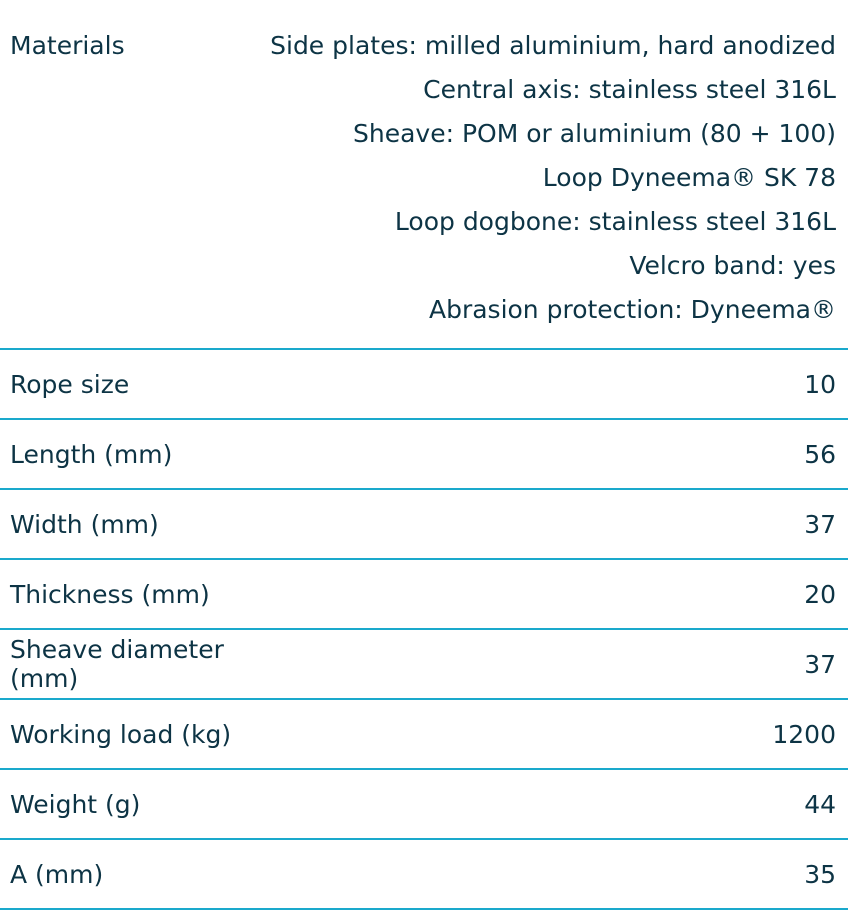 This screenshot has height=924, width=860. I want to click on spec-value: 1200, so click(804, 734).